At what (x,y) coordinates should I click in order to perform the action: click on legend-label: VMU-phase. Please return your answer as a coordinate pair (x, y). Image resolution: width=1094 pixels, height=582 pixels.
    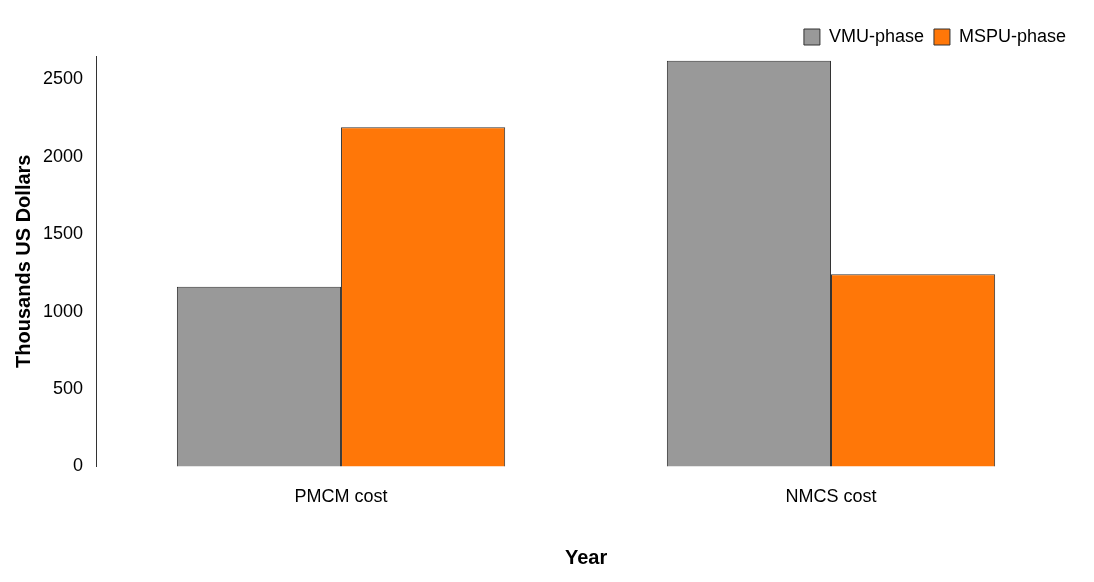
    Looking at the image, I should click on (876, 35).